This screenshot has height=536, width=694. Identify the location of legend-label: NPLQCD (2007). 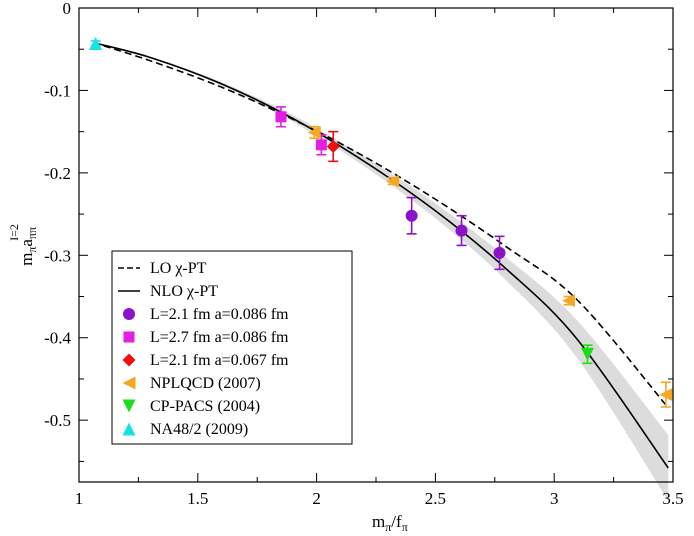
(205, 383).